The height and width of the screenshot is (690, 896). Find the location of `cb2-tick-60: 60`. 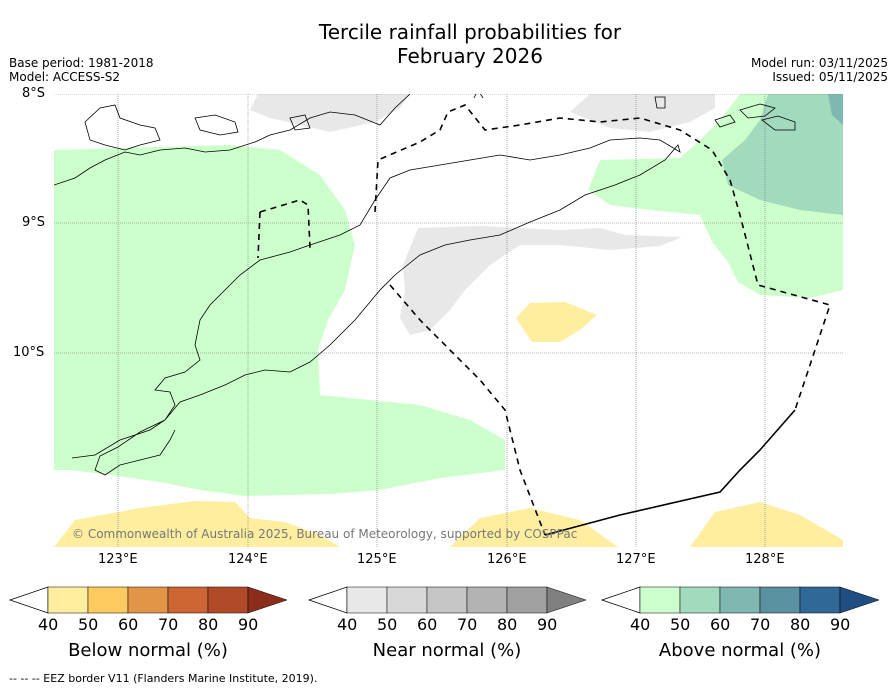

cb2-tick-60: 60 is located at coordinates (427, 624).